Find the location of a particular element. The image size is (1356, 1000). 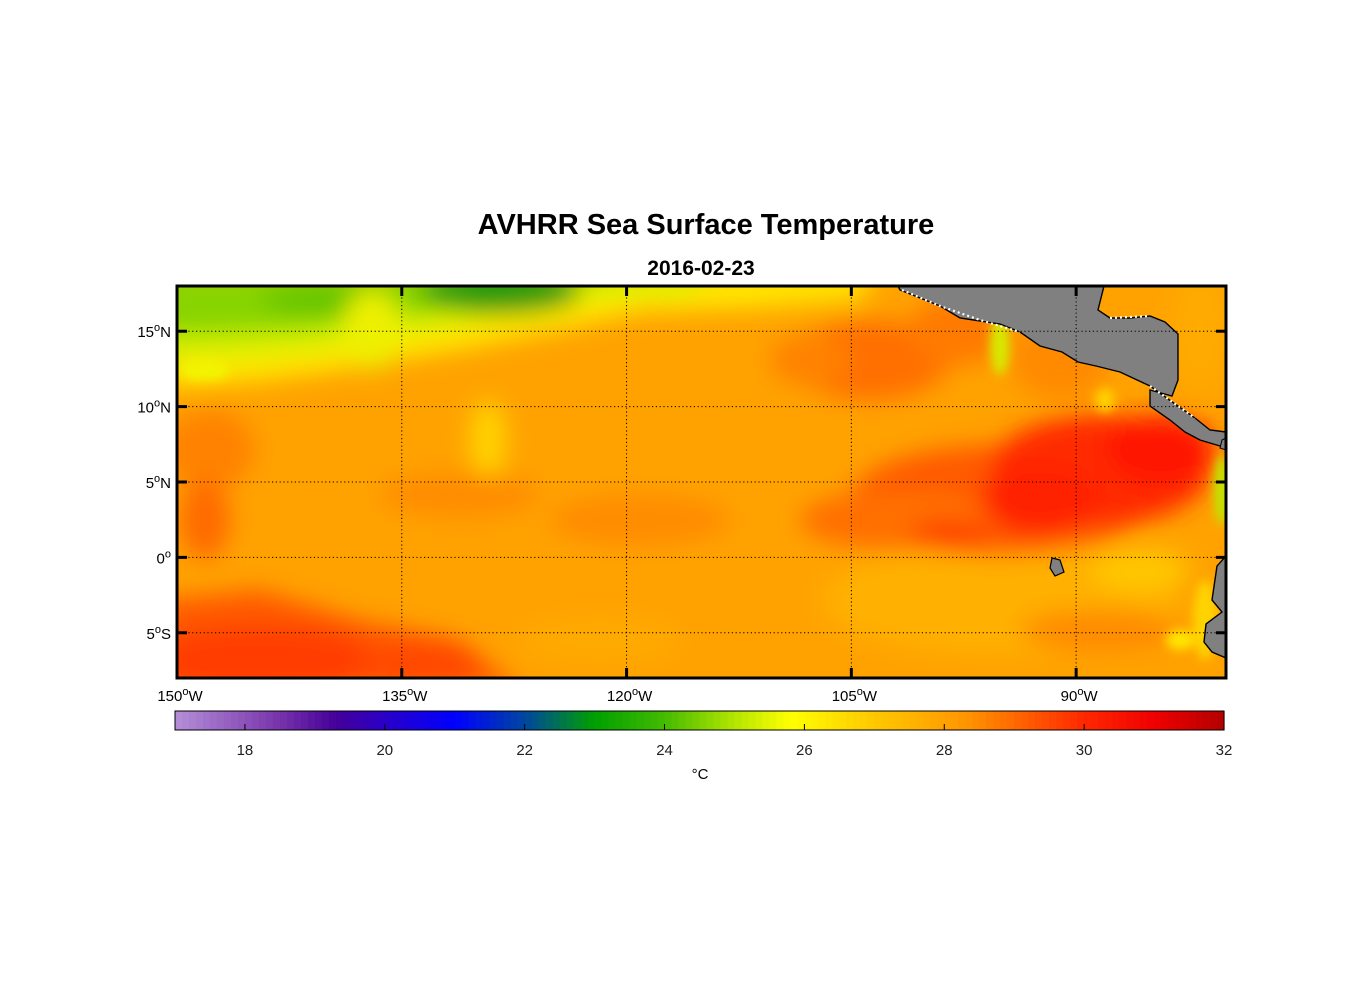

colorbar-tick-labels: 18 20 22 24 26 28 30 32 is located at coordinates (735, 750).